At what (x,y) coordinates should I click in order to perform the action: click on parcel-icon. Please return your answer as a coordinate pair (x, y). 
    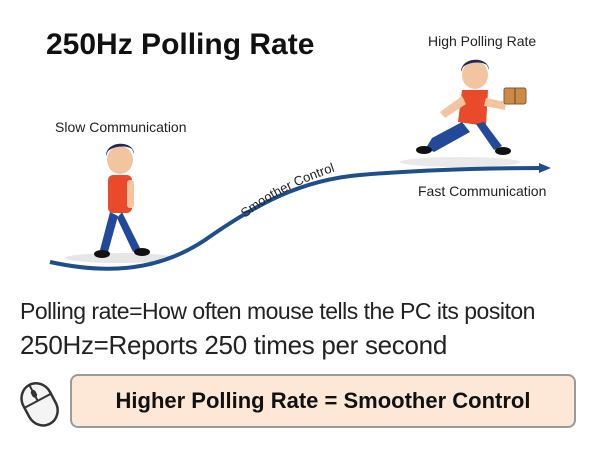
    Looking at the image, I should click on (515, 96).